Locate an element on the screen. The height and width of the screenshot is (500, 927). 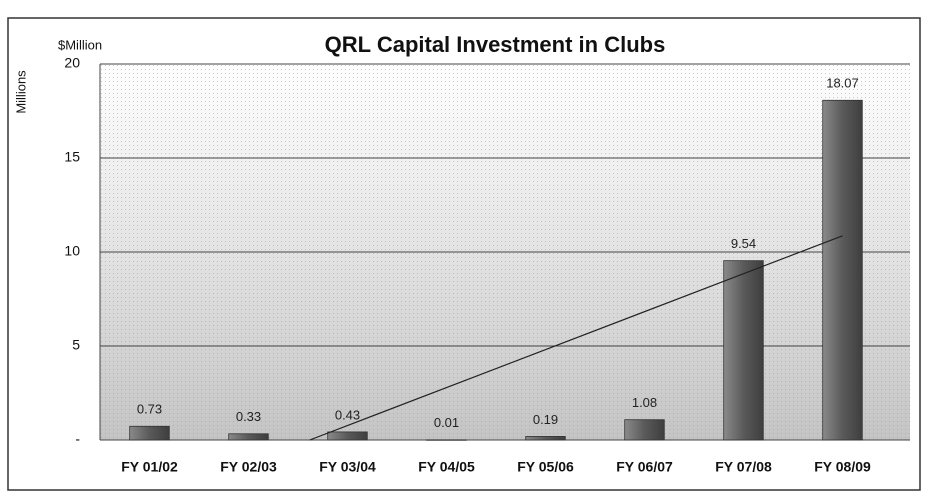
x-tick-label: FY 08/09 is located at coordinates (842, 467).